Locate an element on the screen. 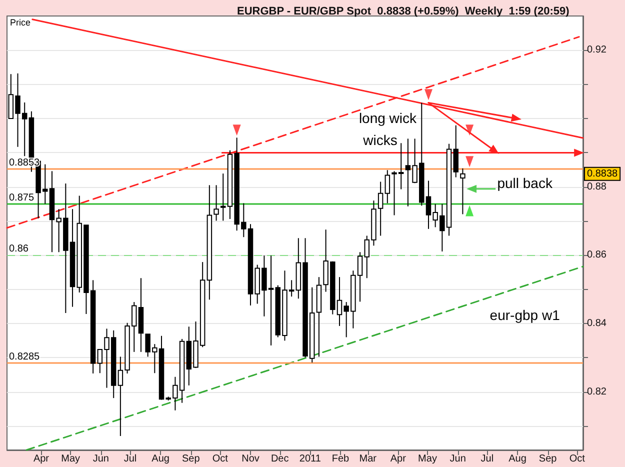 This screenshot has height=467, width=625. chart-title: EURGBP - EUR/GBP Spot 0.8838 (+0.59%) Weekly 1:59 (20:59) is located at coordinates (403, 12).